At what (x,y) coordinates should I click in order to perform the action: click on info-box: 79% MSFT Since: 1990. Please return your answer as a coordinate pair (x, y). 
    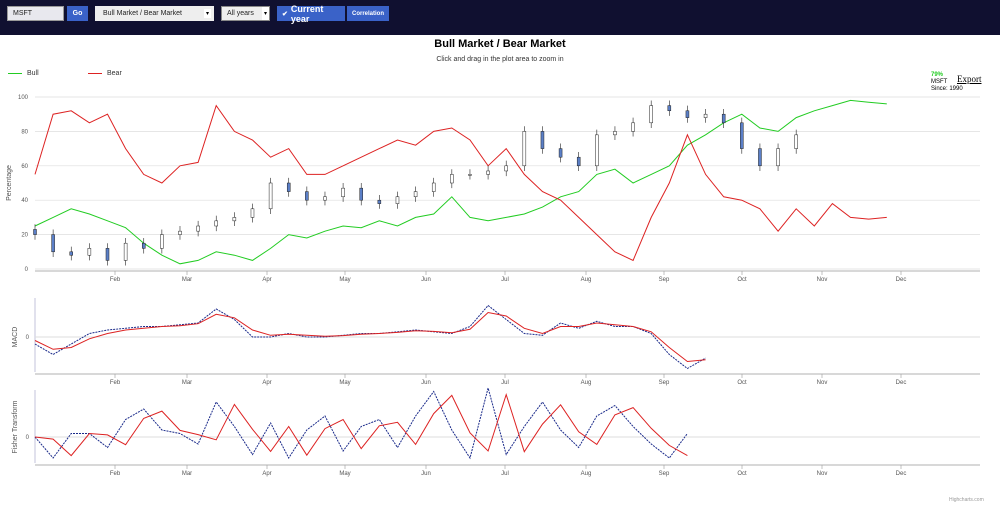
    Looking at the image, I should click on (947, 82).